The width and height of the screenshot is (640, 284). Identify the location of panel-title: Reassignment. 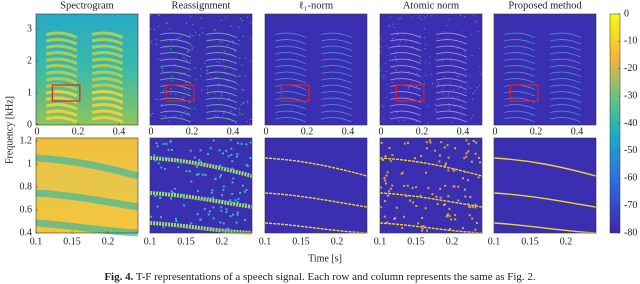
(201, 5).